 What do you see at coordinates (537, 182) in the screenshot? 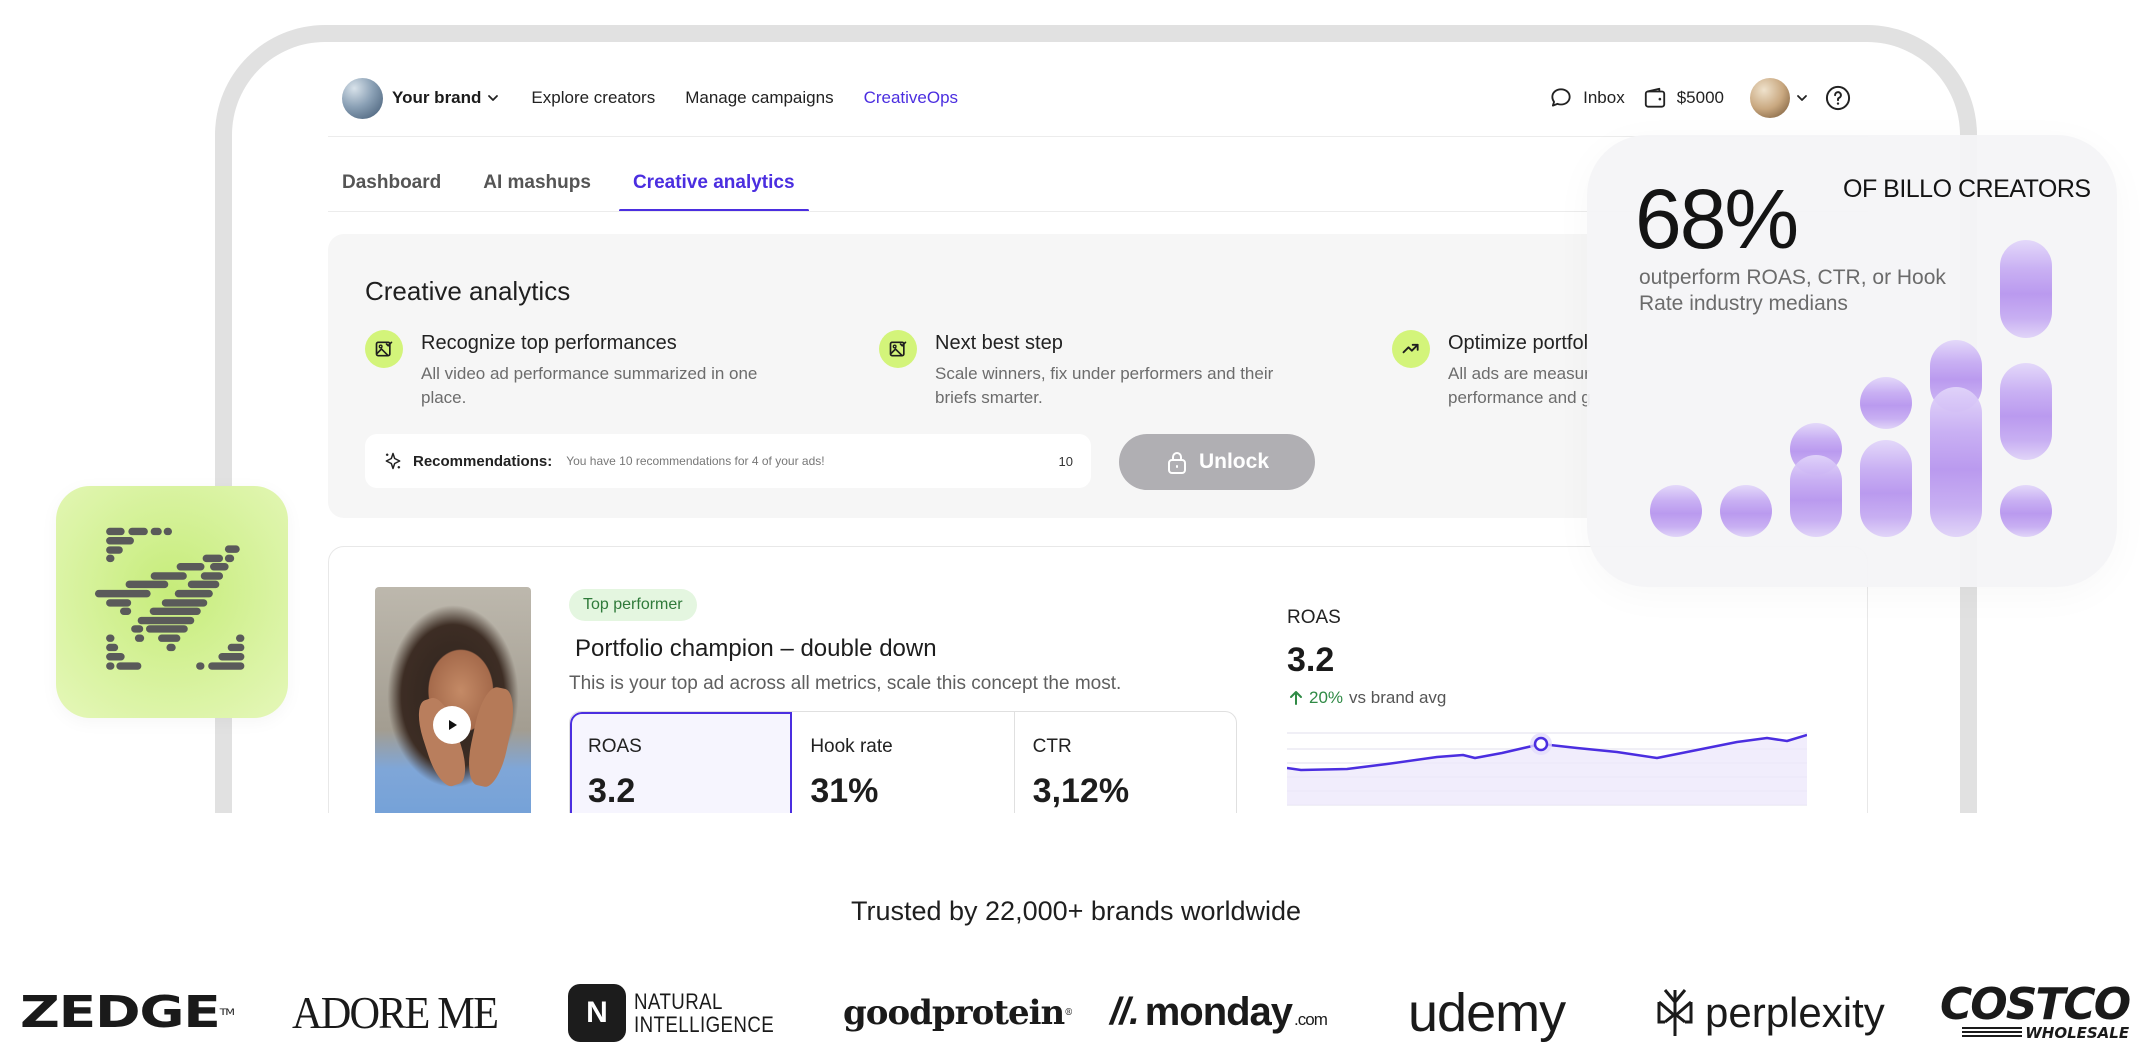
I see `tab-ai-mashups: AI mashups` at bounding box center [537, 182].